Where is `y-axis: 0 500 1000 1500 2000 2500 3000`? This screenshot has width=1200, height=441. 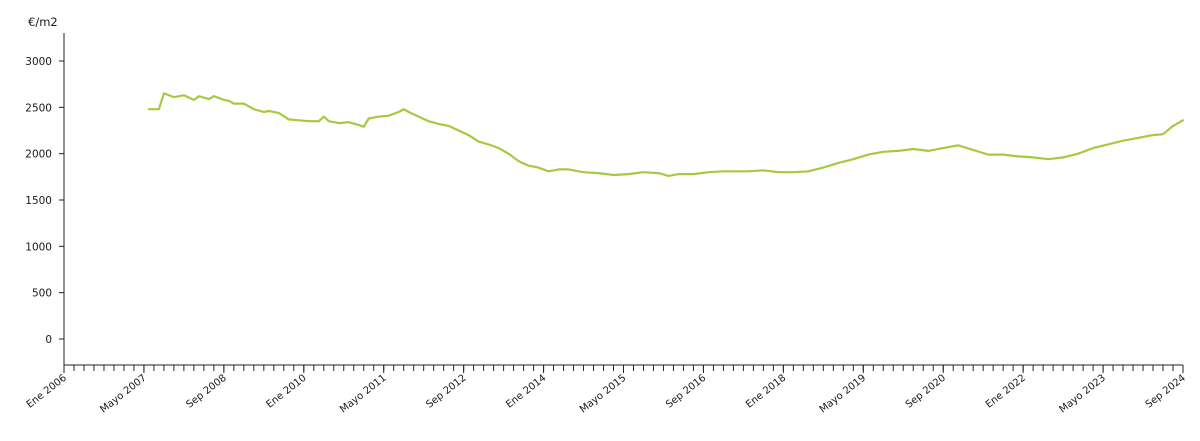 y-axis: 0 500 1000 1500 2000 2500 3000 is located at coordinates (45, 199).